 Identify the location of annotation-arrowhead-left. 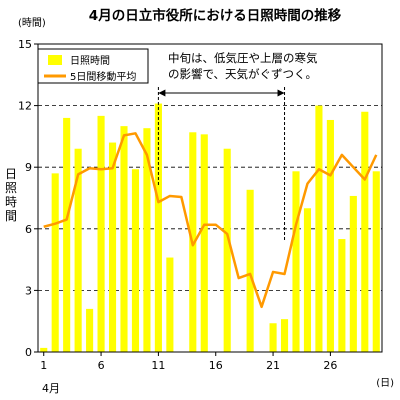
(162, 93).